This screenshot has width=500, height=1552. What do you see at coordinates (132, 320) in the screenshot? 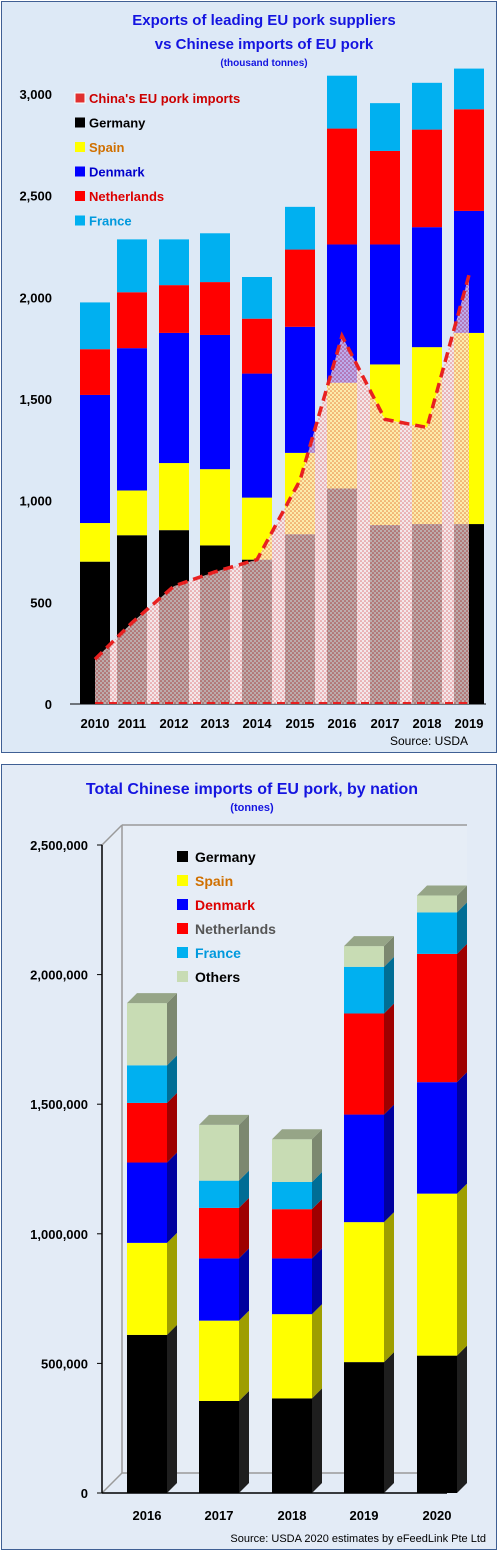
I see `bar-netherlands-2011` at bounding box center [132, 320].